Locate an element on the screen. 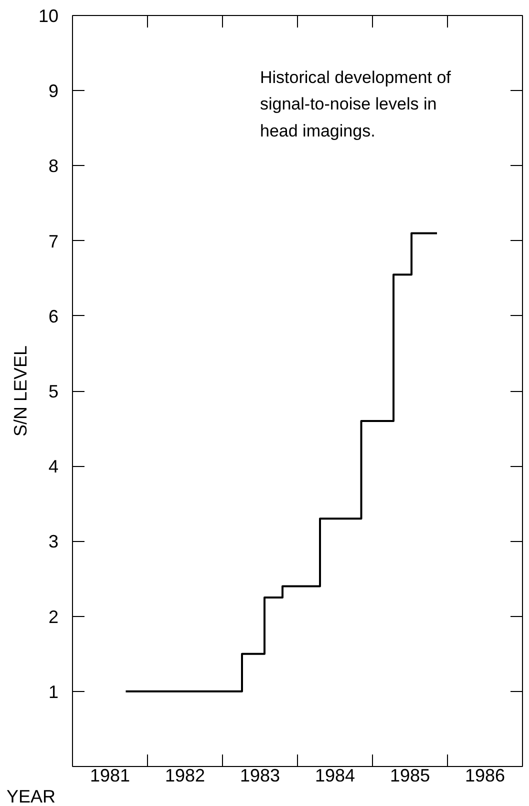 The image size is (529, 806). x-tick-label: 1985 is located at coordinates (410, 776).